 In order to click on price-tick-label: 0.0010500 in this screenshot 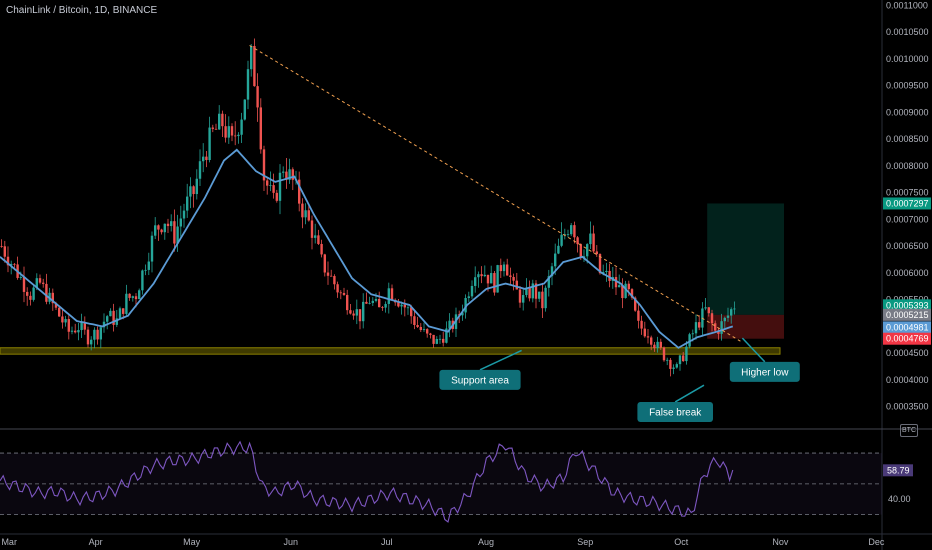, I will do `click(907, 32)`.